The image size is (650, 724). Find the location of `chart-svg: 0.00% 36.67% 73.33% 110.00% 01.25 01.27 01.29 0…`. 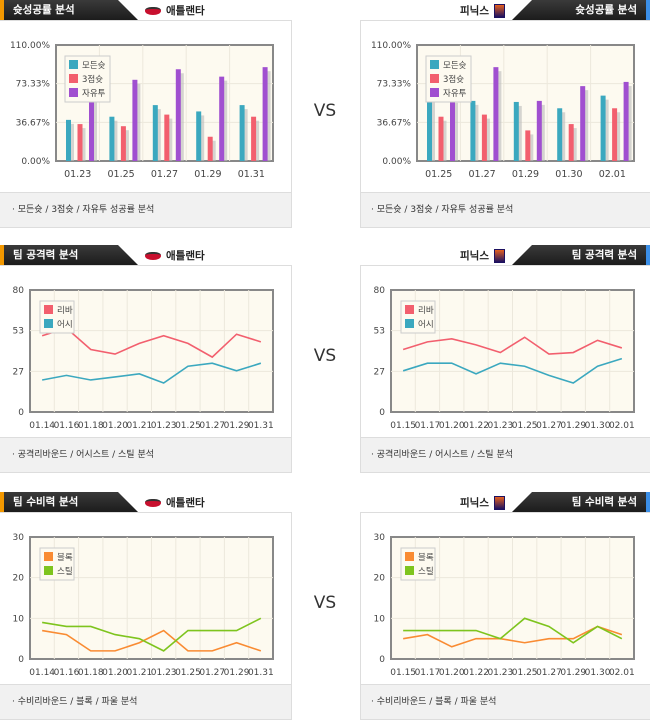

chart-svg: 0.00% 36.67% 73.33% 110.00% 01.25 01.27 01.29 0… is located at coordinates (503, 110).